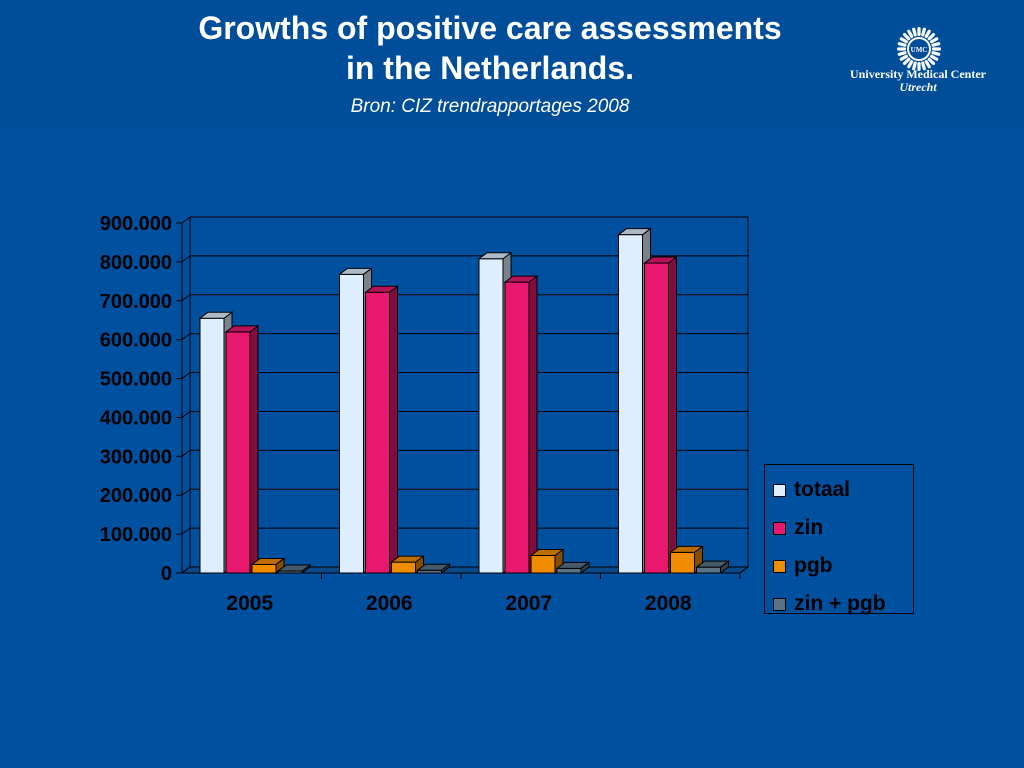 The image size is (1024, 768). I want to click on y-tick-label: 600.000, so click(136, 341).